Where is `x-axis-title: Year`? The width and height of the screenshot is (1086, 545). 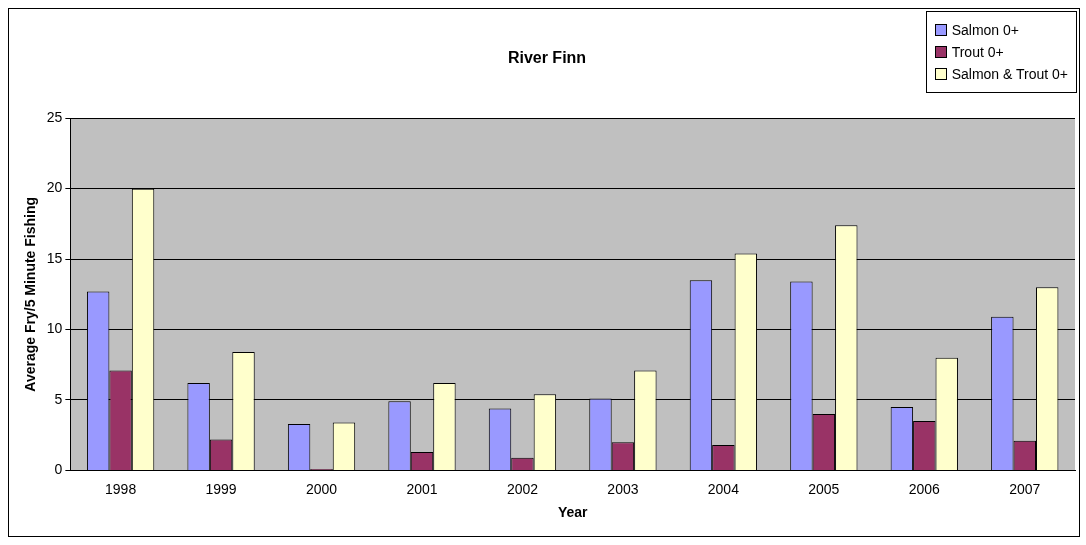
x-axis-title: Year is located at coordinates (573, 512).